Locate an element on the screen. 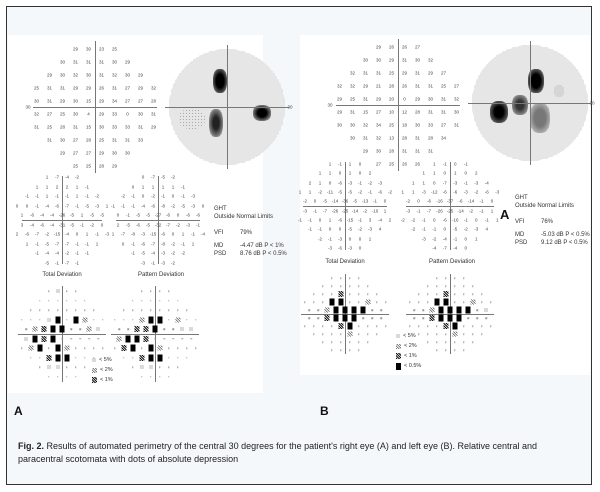 This screenshot has width=600, height=492. legend-item: < 1% is located at coordinates (408, 356).